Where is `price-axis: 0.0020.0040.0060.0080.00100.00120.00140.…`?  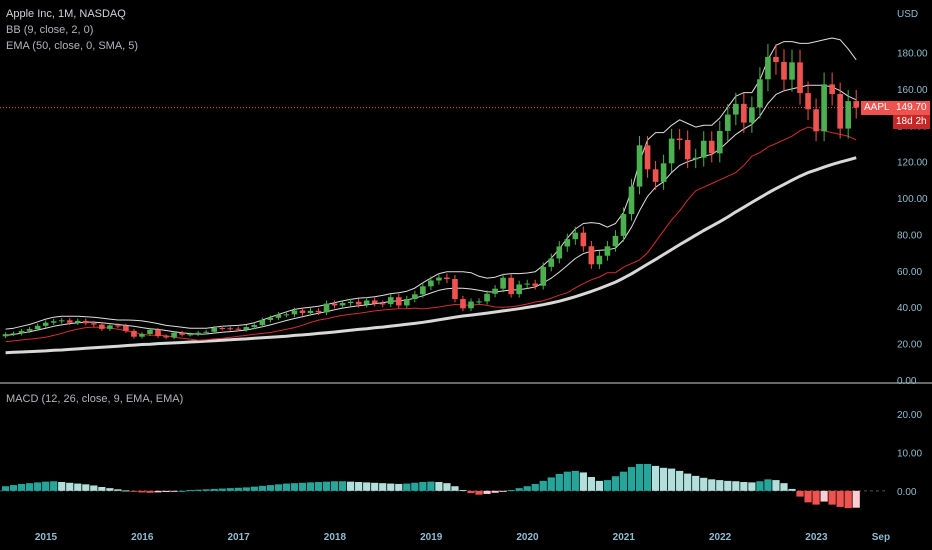
price-axis: 0.0020.0040.0060.0080.00100.00120.00140.… is located at coordinates (912, 218).